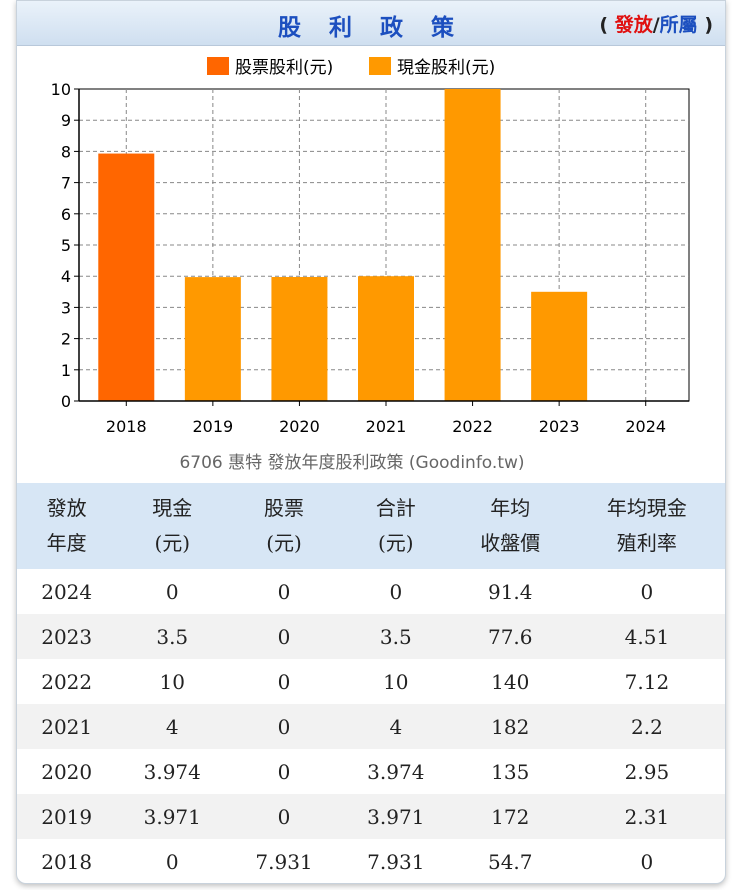 The width and height of the screenshot is (740, 890). Describe the element at coordinates (646, 816) in the screenshot. I see `table-cell: 2.31` at that location.